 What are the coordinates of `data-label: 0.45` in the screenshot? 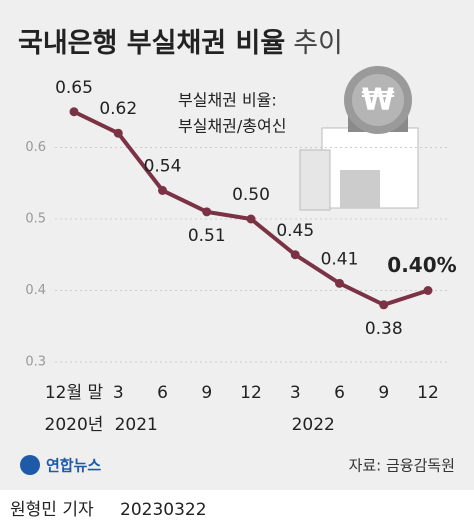 It's located at (295, 231).